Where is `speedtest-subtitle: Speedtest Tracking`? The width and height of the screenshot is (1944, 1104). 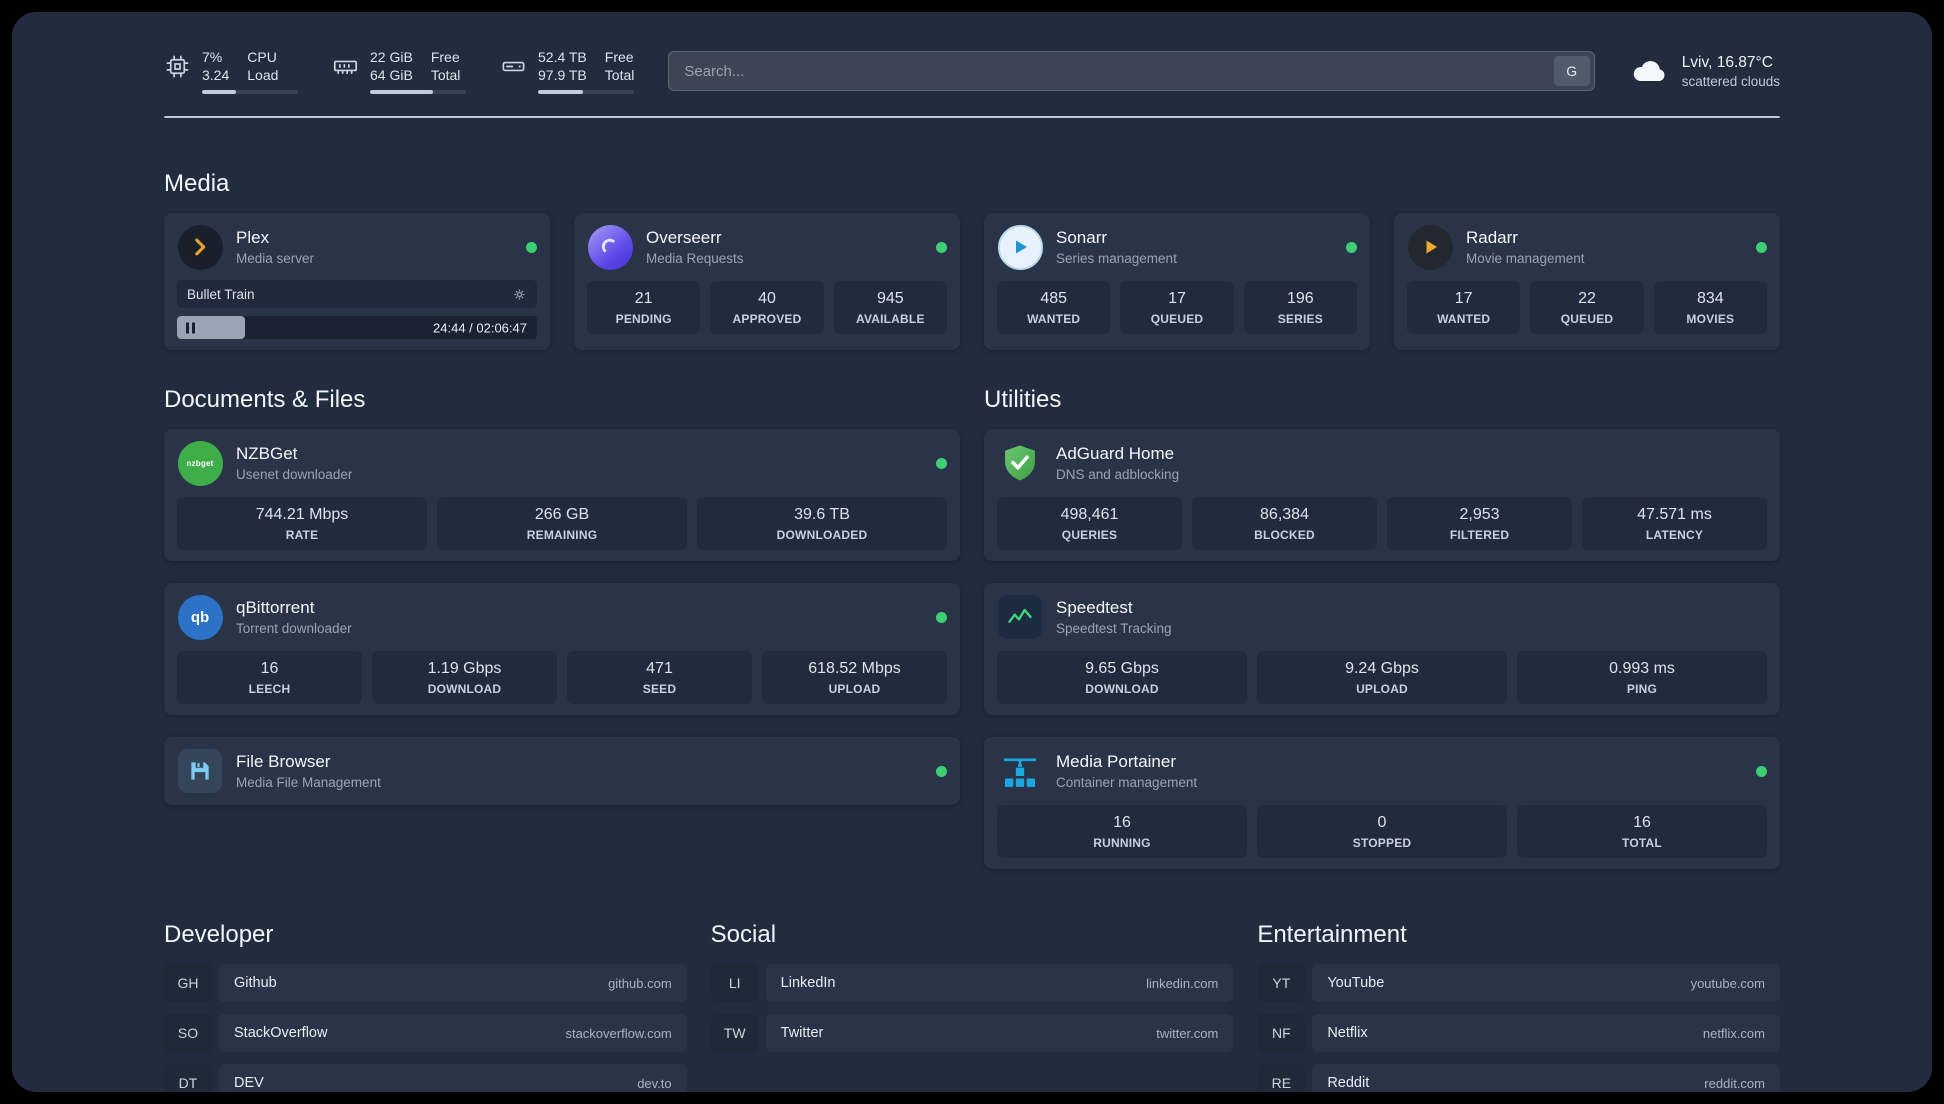 speedtest-subtitle: Speedtest Tracking is located at coordinates (1114, 629).